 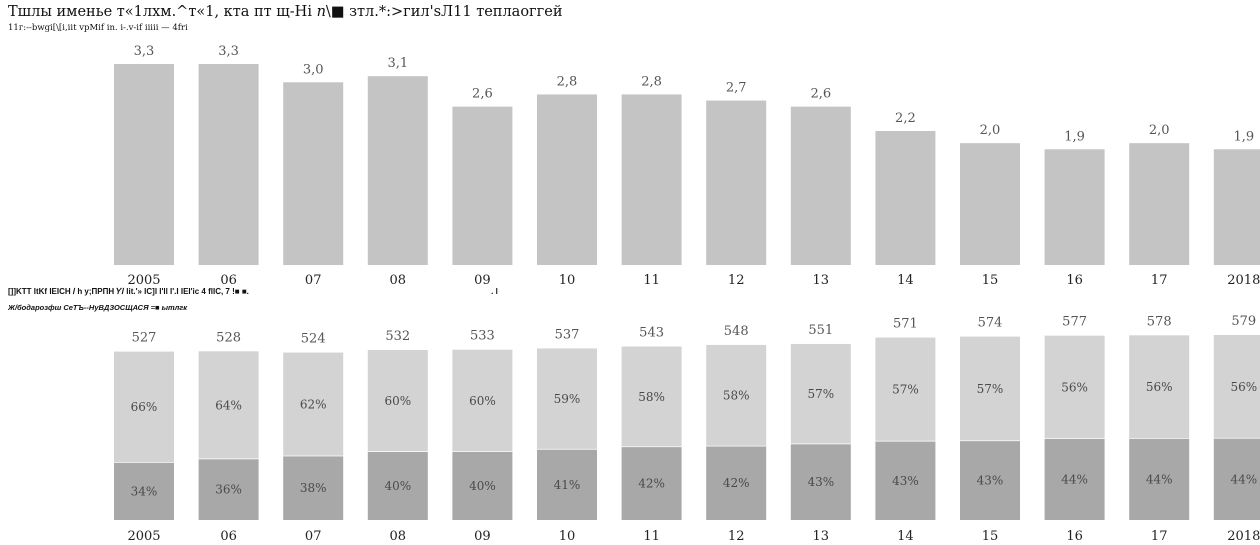 I want to click on total-label-11: 543, so click(x=651, y=333).